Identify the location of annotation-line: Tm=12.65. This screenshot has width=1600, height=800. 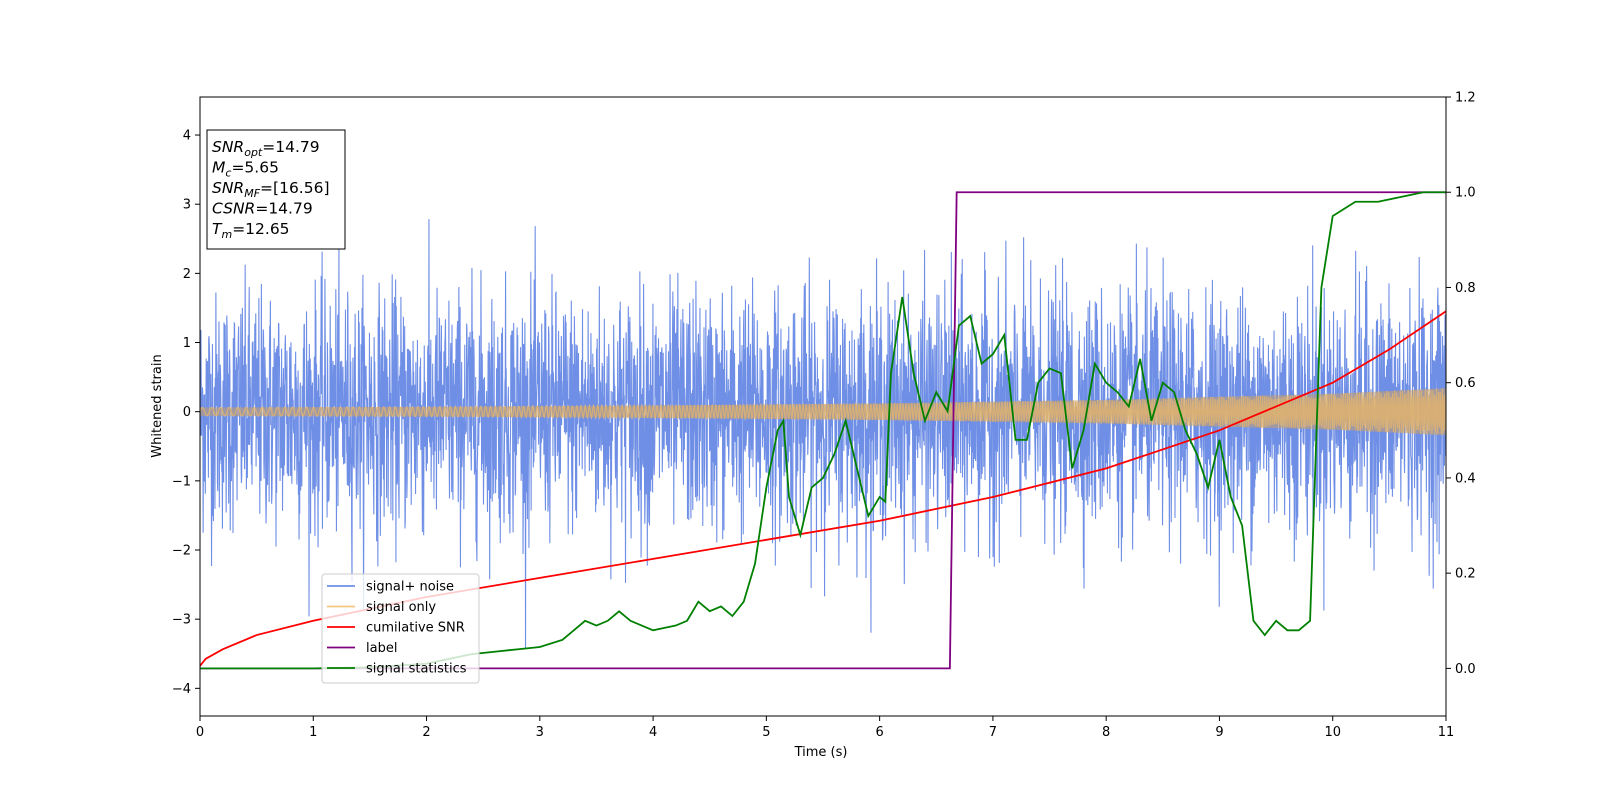
(251, 230).